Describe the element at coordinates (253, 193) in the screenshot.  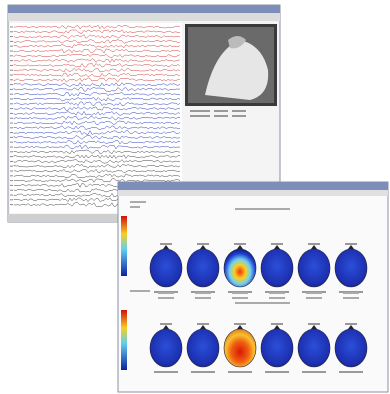
I see `menu-bar` at that location.